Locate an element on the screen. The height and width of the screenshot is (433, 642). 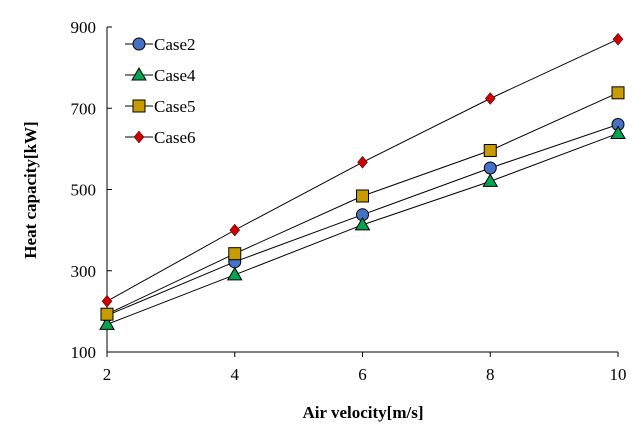
x-tick-label: 6 is located at coordinates (362, 374).